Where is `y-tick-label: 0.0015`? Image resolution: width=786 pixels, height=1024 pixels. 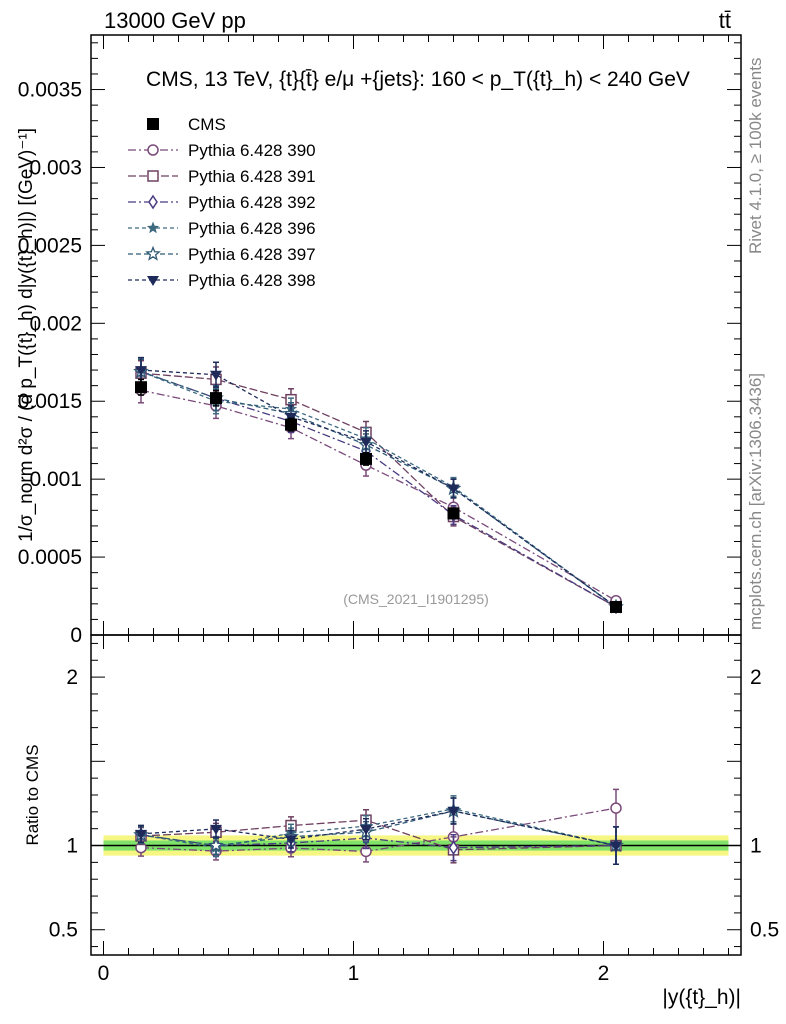
y-tick-label: 0.0015 is located at coordinates (50, 401).